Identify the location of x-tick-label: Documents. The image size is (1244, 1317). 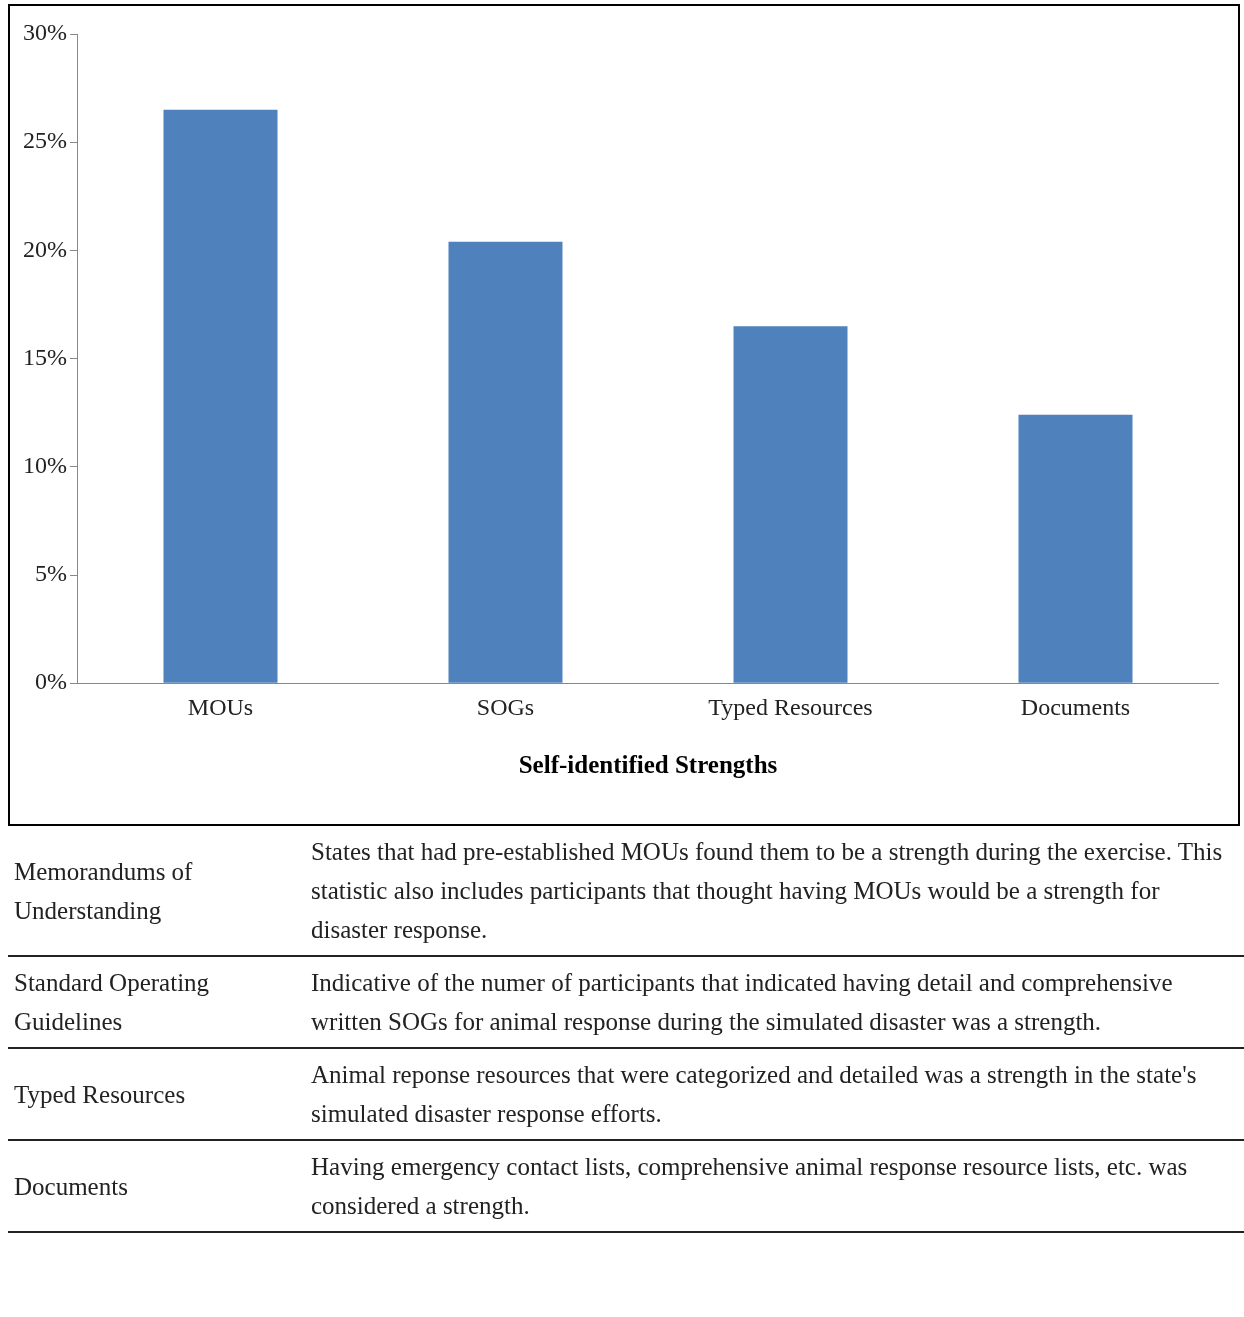
(1075, 706).